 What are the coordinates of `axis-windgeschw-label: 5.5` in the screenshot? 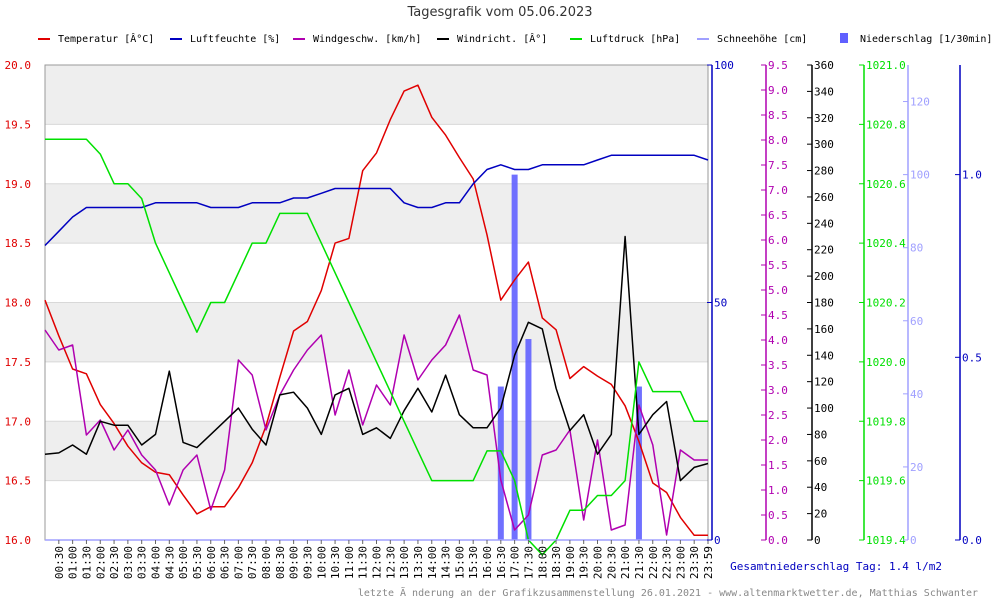 It's located at (778, 265).